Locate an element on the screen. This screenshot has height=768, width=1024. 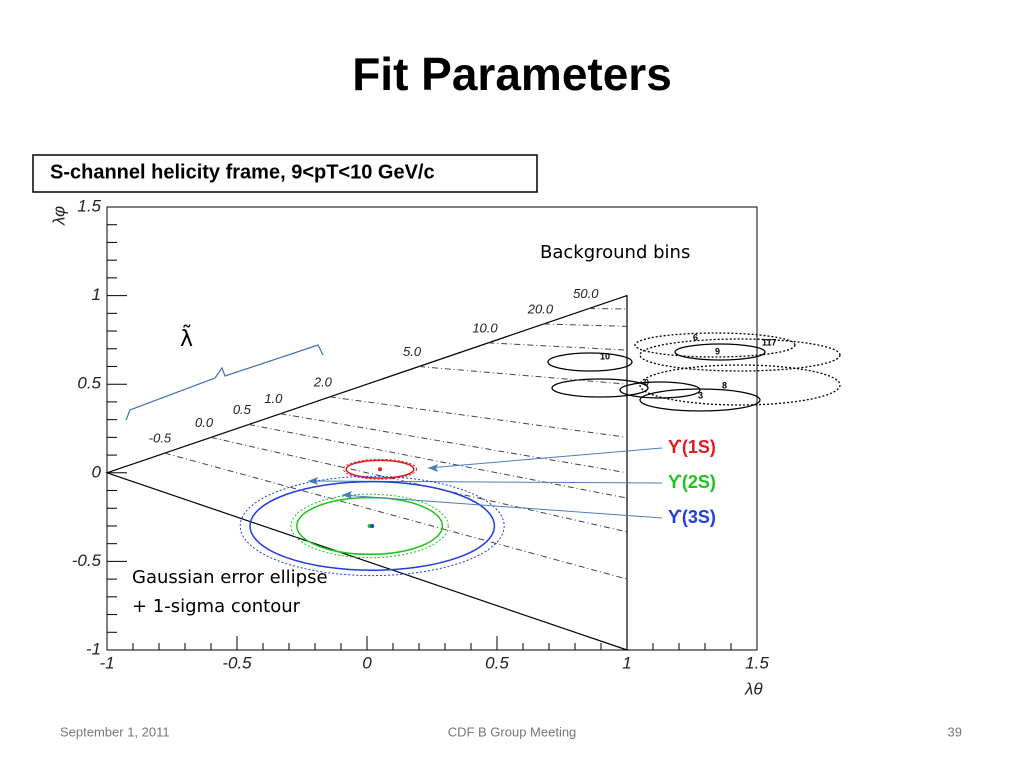
contour-label: 50.0 is located at coordinates (586, 293).